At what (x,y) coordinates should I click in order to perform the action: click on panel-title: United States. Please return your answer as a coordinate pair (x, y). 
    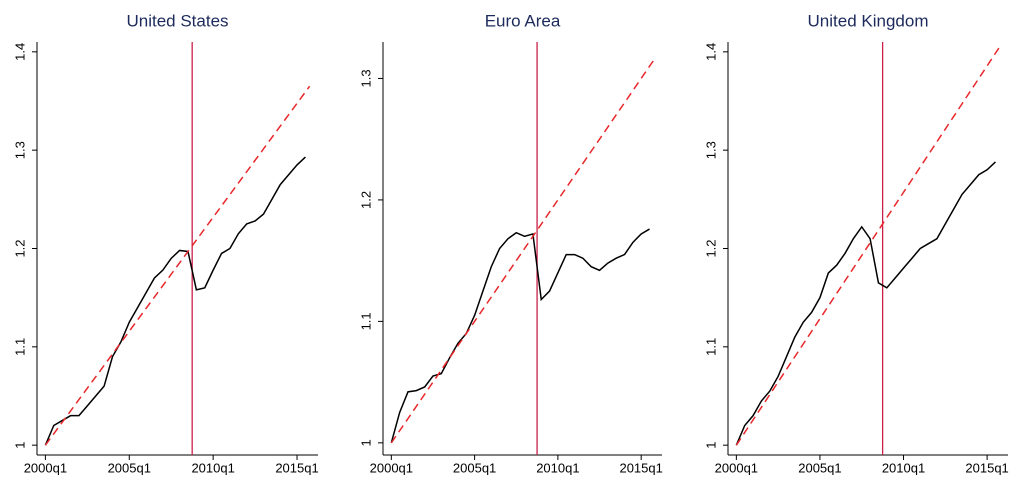
    Looking at the image, I should click on (177, 20).